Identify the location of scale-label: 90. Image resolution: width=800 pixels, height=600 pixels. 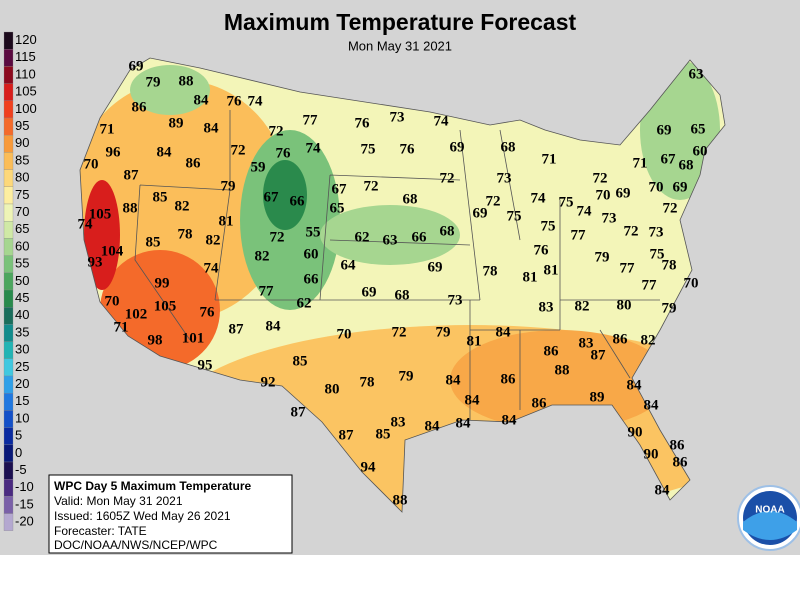
(22, 142).